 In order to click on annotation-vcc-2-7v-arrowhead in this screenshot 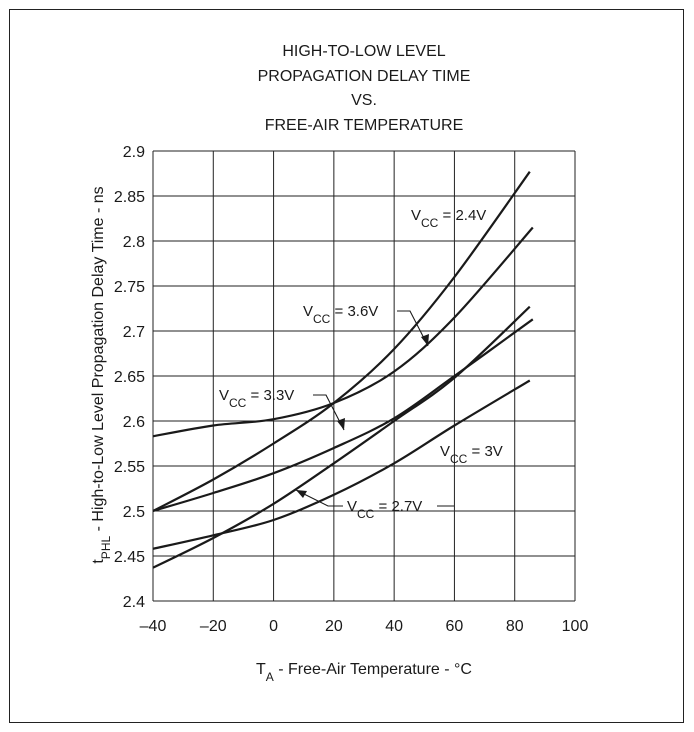, I will do `click(301, 494)`.